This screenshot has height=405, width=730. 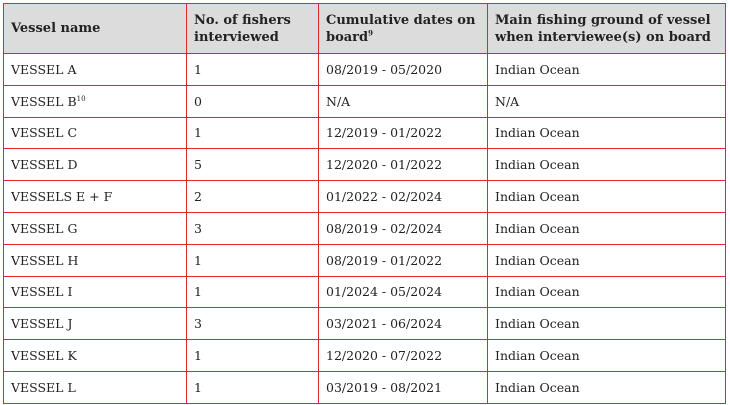 I want to click on table-row: VESSEL K 1 12/2020 - 07/2022 Indian Ocean, so click(x=364, y=355).